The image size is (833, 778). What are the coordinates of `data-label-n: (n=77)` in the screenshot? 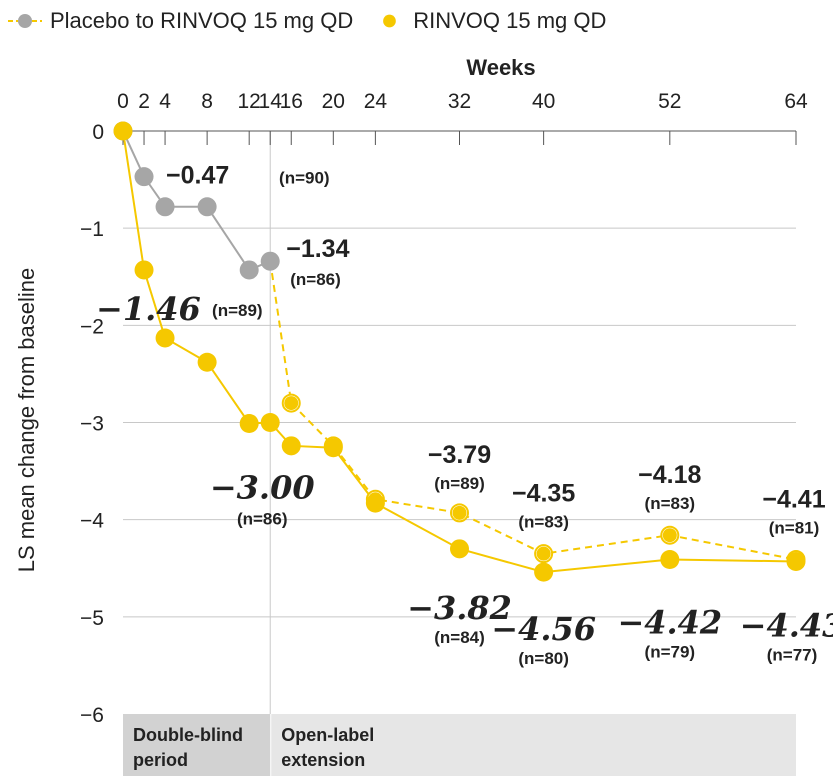 It's located at (792, 654).